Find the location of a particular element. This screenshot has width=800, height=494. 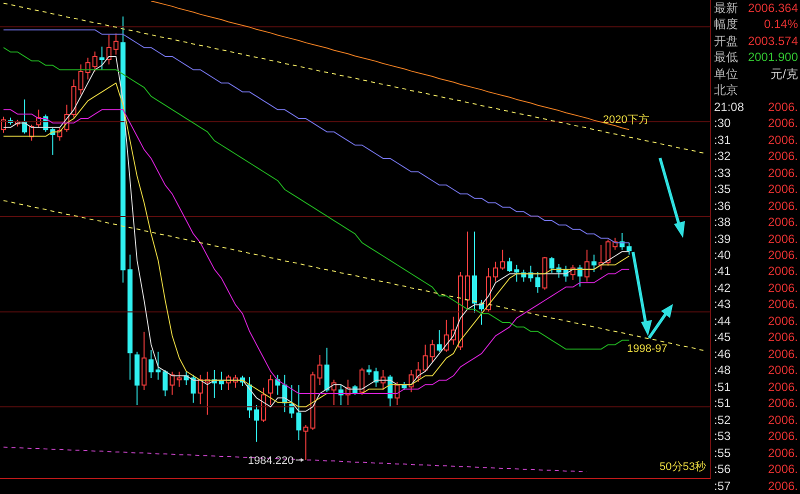

annotation: 1984.220 is located at coordinates (271, 461).